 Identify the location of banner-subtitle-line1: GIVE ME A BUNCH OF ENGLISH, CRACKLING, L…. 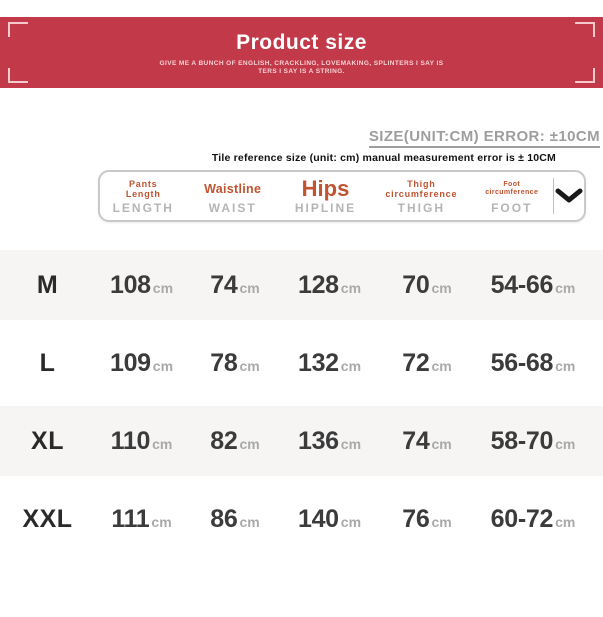
(301, 63).